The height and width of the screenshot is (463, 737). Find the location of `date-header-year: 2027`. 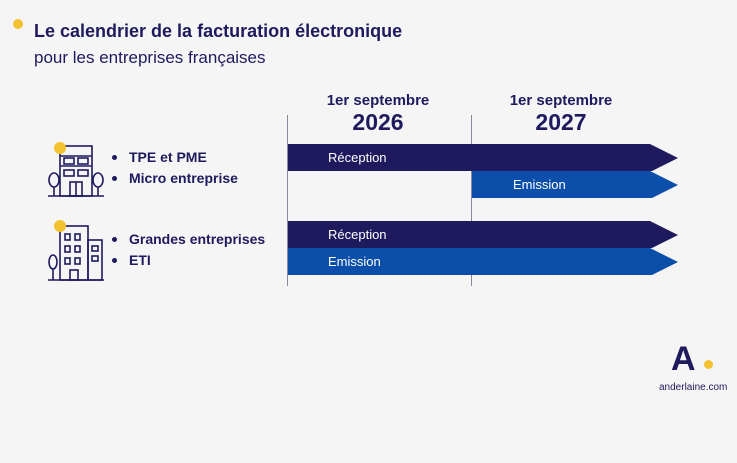

date-header-year: 2027 is located at coordinates (561, 122).